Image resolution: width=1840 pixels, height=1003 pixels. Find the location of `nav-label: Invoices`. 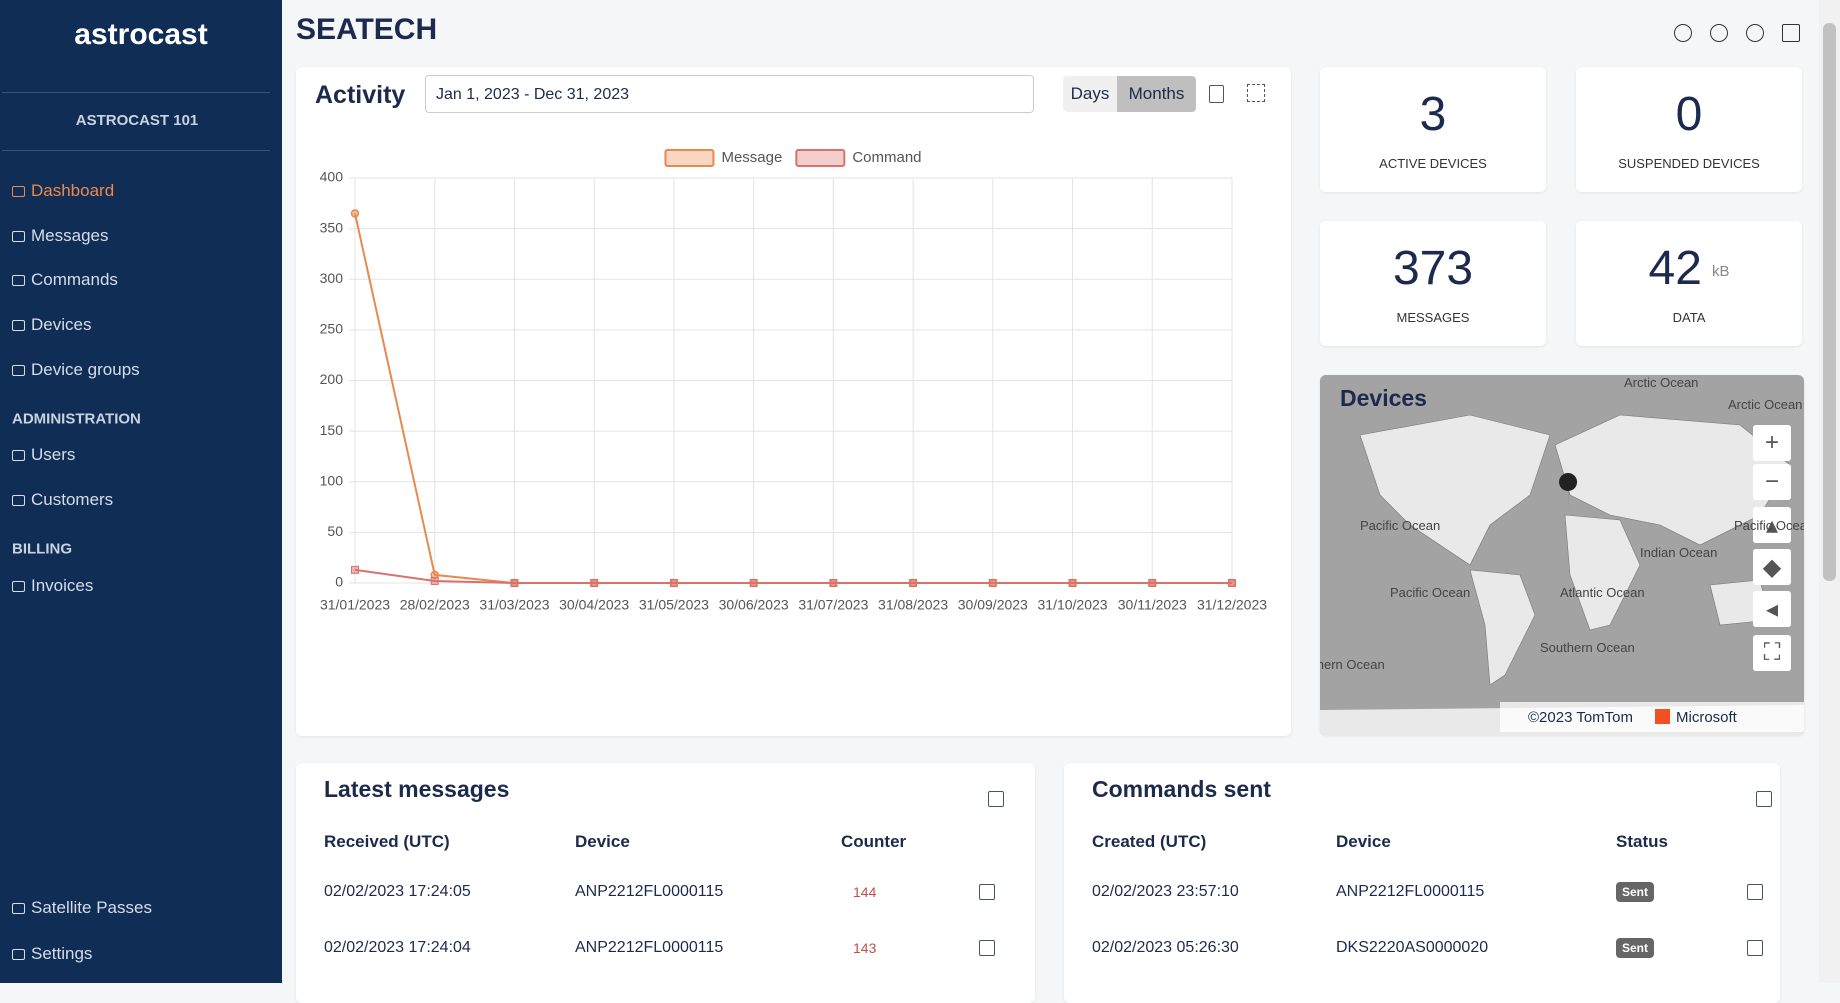

nav-label: Invoices is located at coordinates (62, 585).